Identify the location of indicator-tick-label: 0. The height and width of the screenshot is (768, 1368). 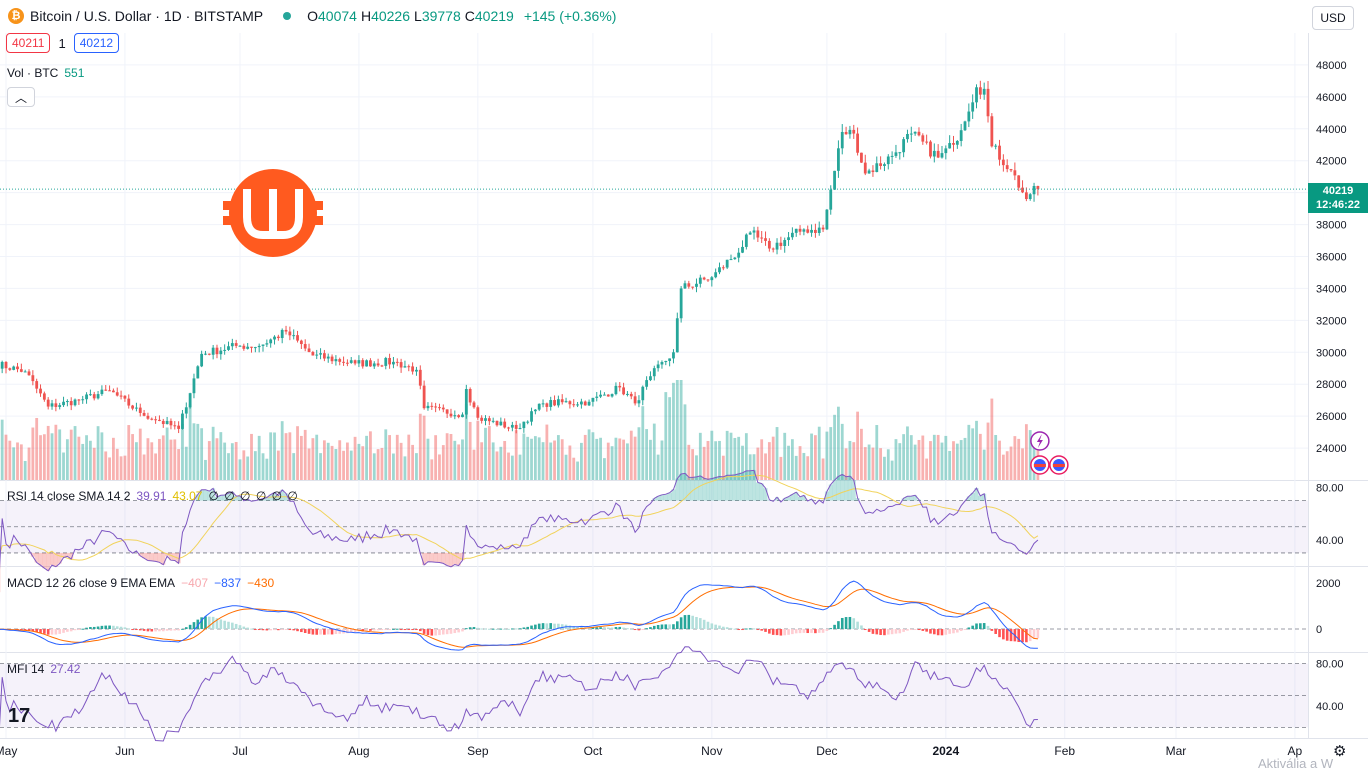
(1319, 630).